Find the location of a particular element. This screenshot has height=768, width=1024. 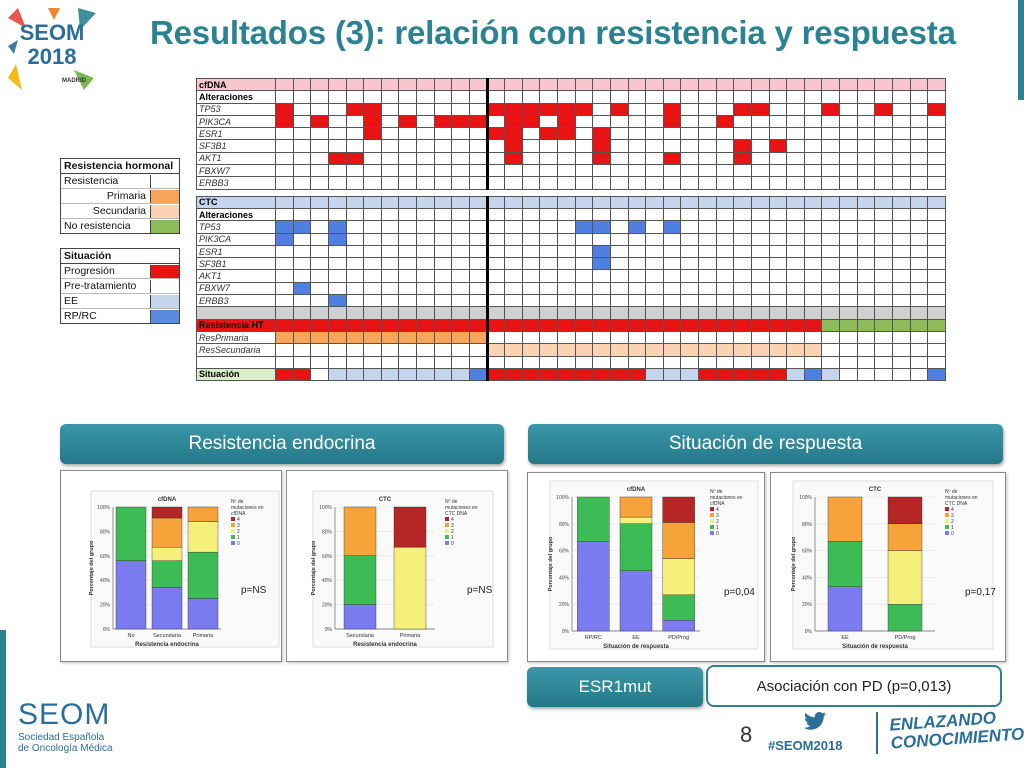

grid-row-label: FBXW7 is located at coordinates (236, 171).